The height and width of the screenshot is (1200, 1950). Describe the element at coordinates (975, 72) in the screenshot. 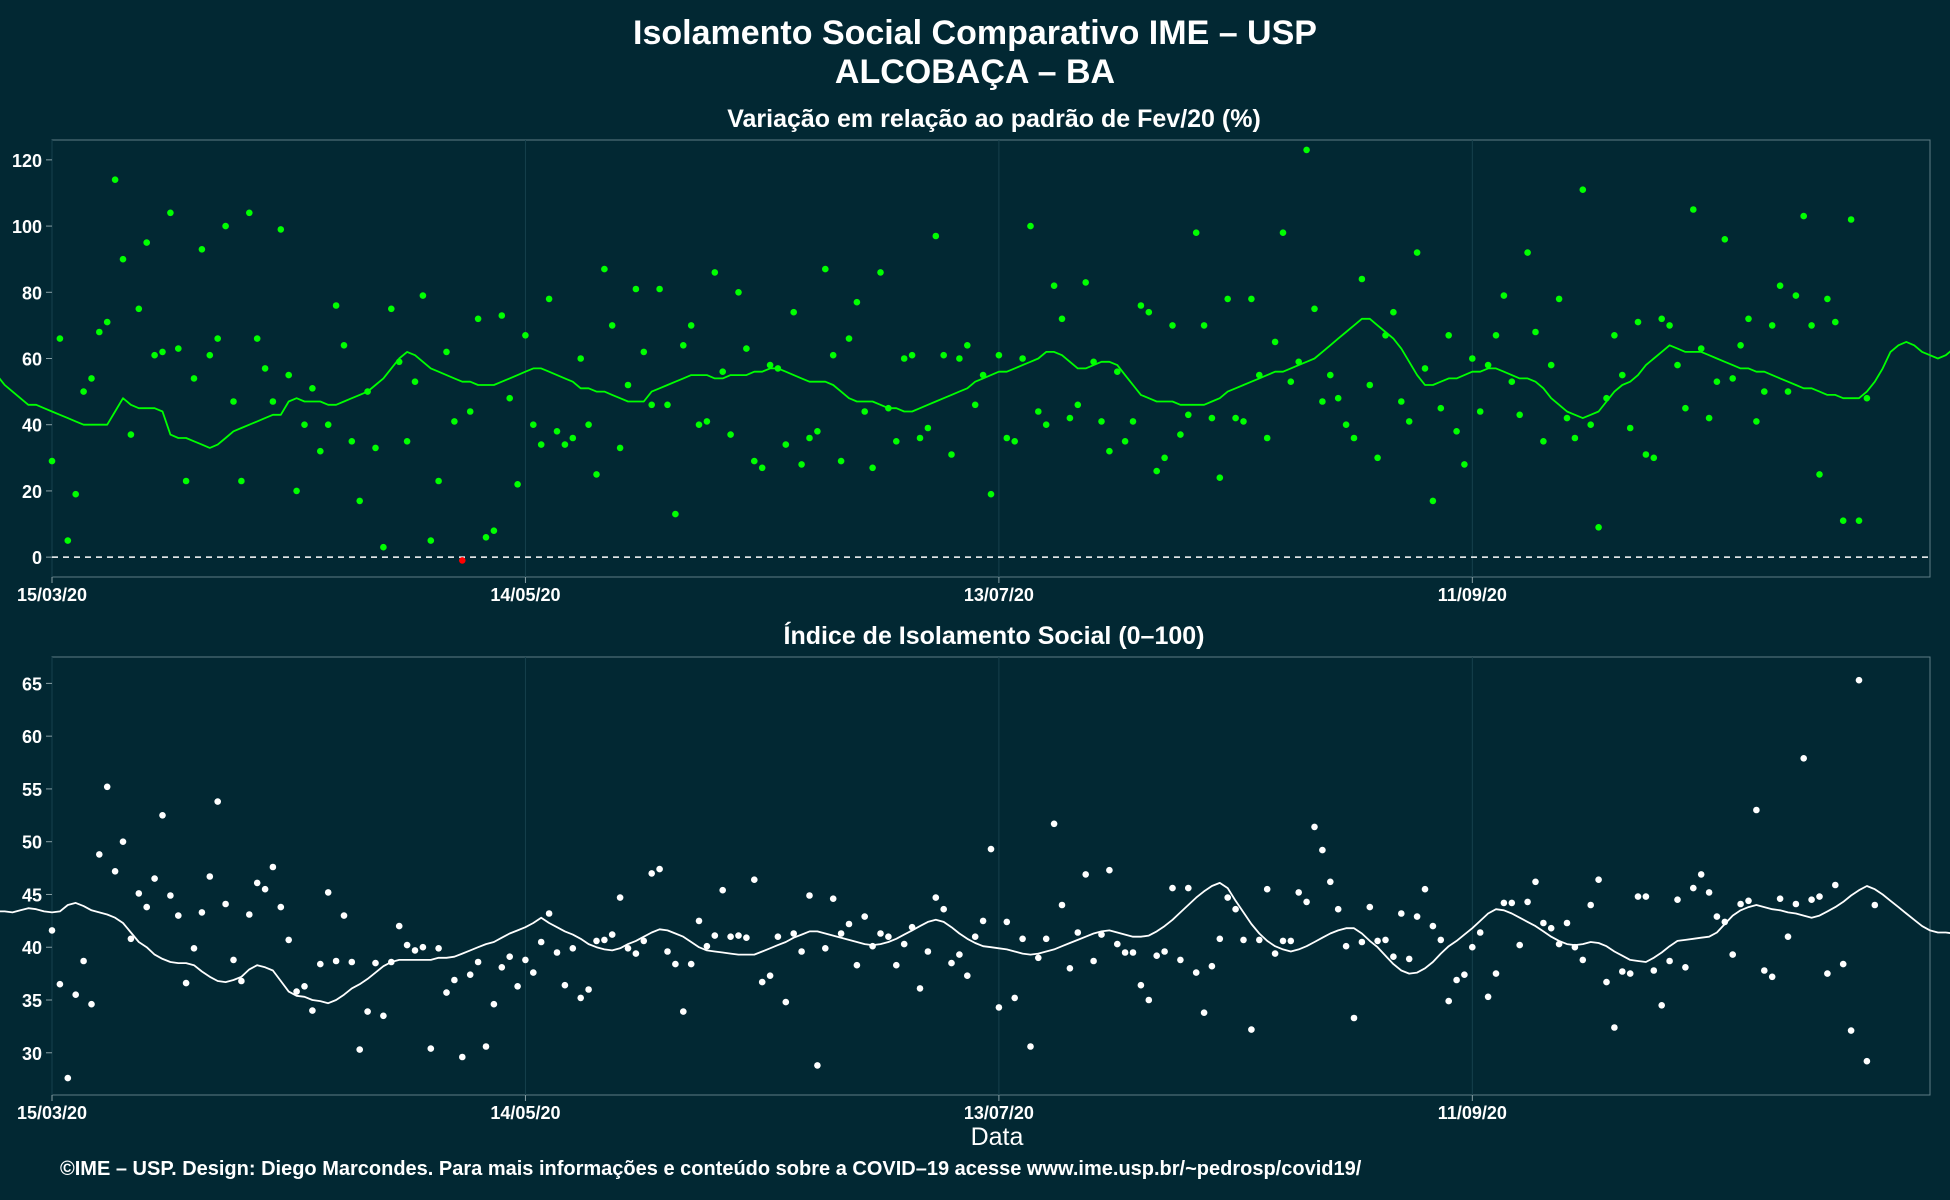

I see `chart-title-line2: ALCOBAÇA – BA` at that location.